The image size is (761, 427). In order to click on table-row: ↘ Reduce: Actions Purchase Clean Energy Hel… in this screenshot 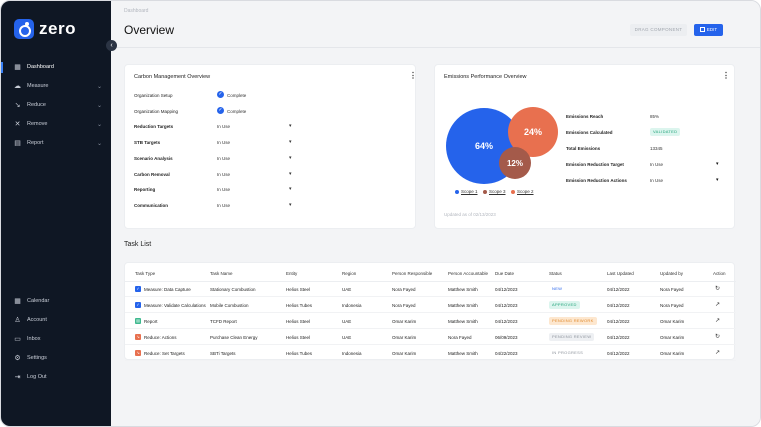, I will do `click(430, 337)`.